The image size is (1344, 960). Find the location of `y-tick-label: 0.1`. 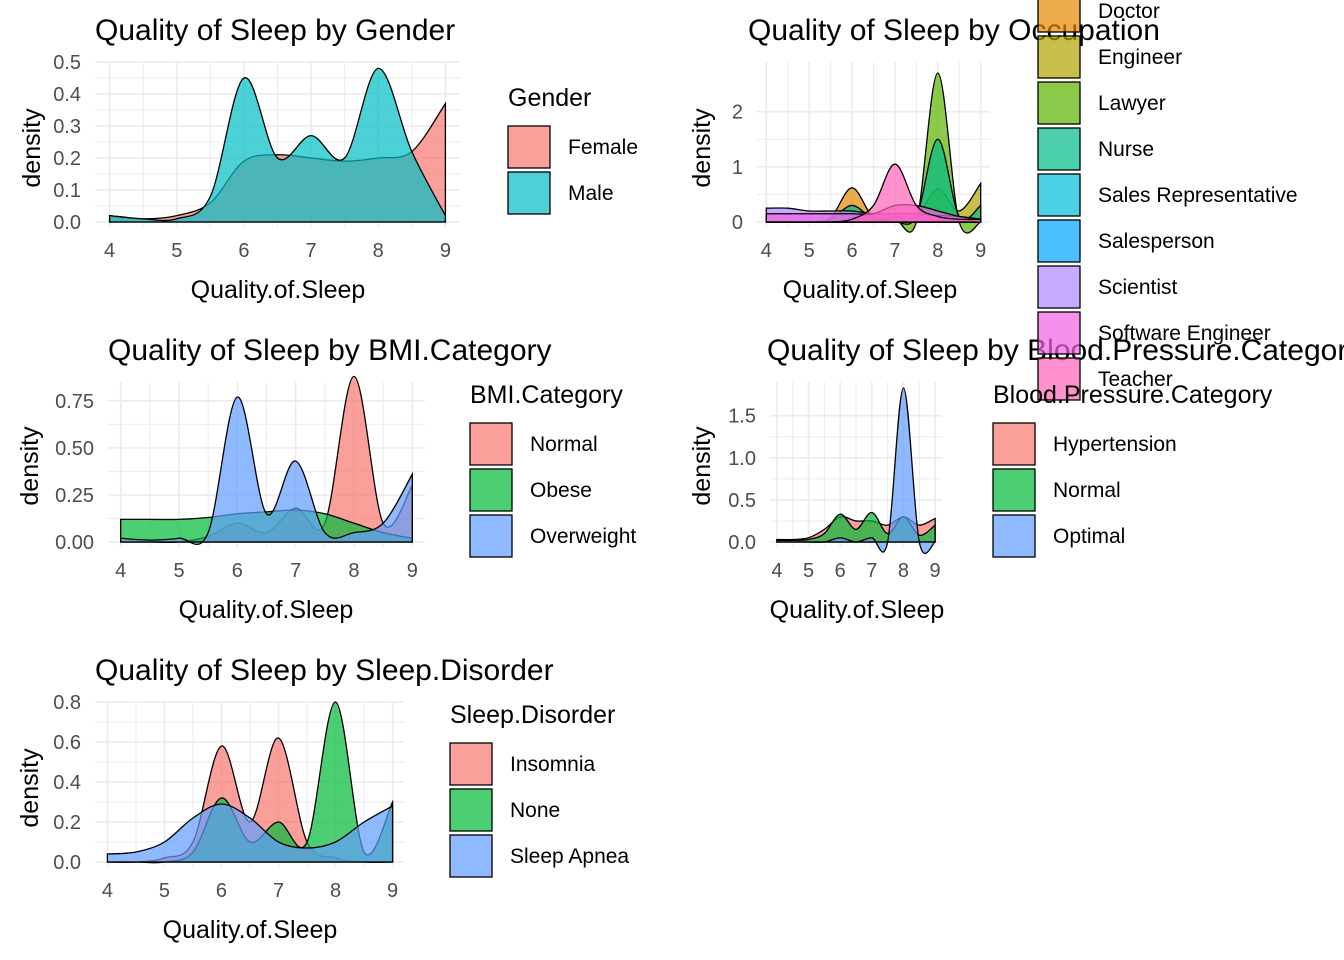

y-tick-label: 0.1 is located at coordinates (67, 191).